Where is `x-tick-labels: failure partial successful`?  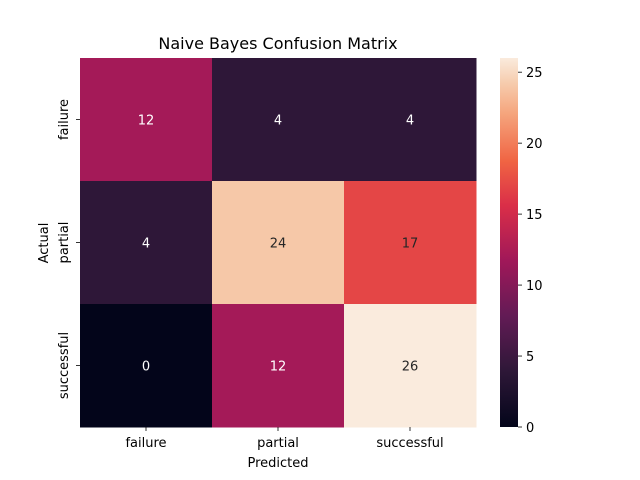
x-tick-labels: failure partial successful is located at coordinates (284, 439).